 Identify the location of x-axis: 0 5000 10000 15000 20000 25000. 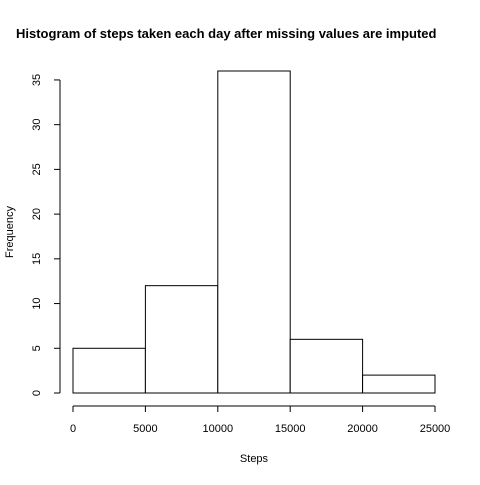
(260, 420).